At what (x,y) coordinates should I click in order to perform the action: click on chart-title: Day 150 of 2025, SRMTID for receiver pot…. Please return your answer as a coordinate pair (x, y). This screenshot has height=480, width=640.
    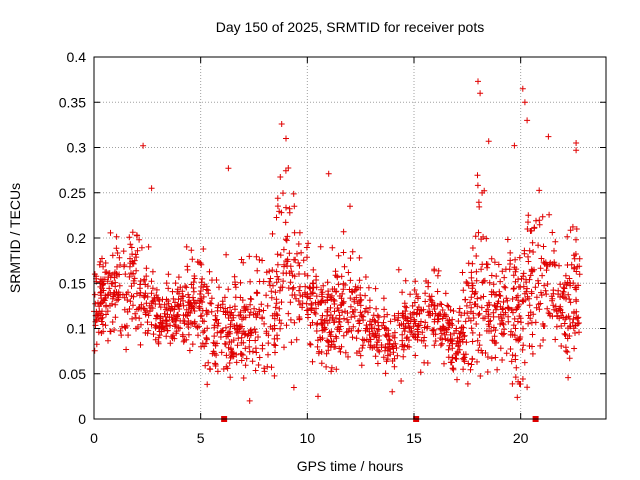
    Looking at the image, I should click on (350, 27).